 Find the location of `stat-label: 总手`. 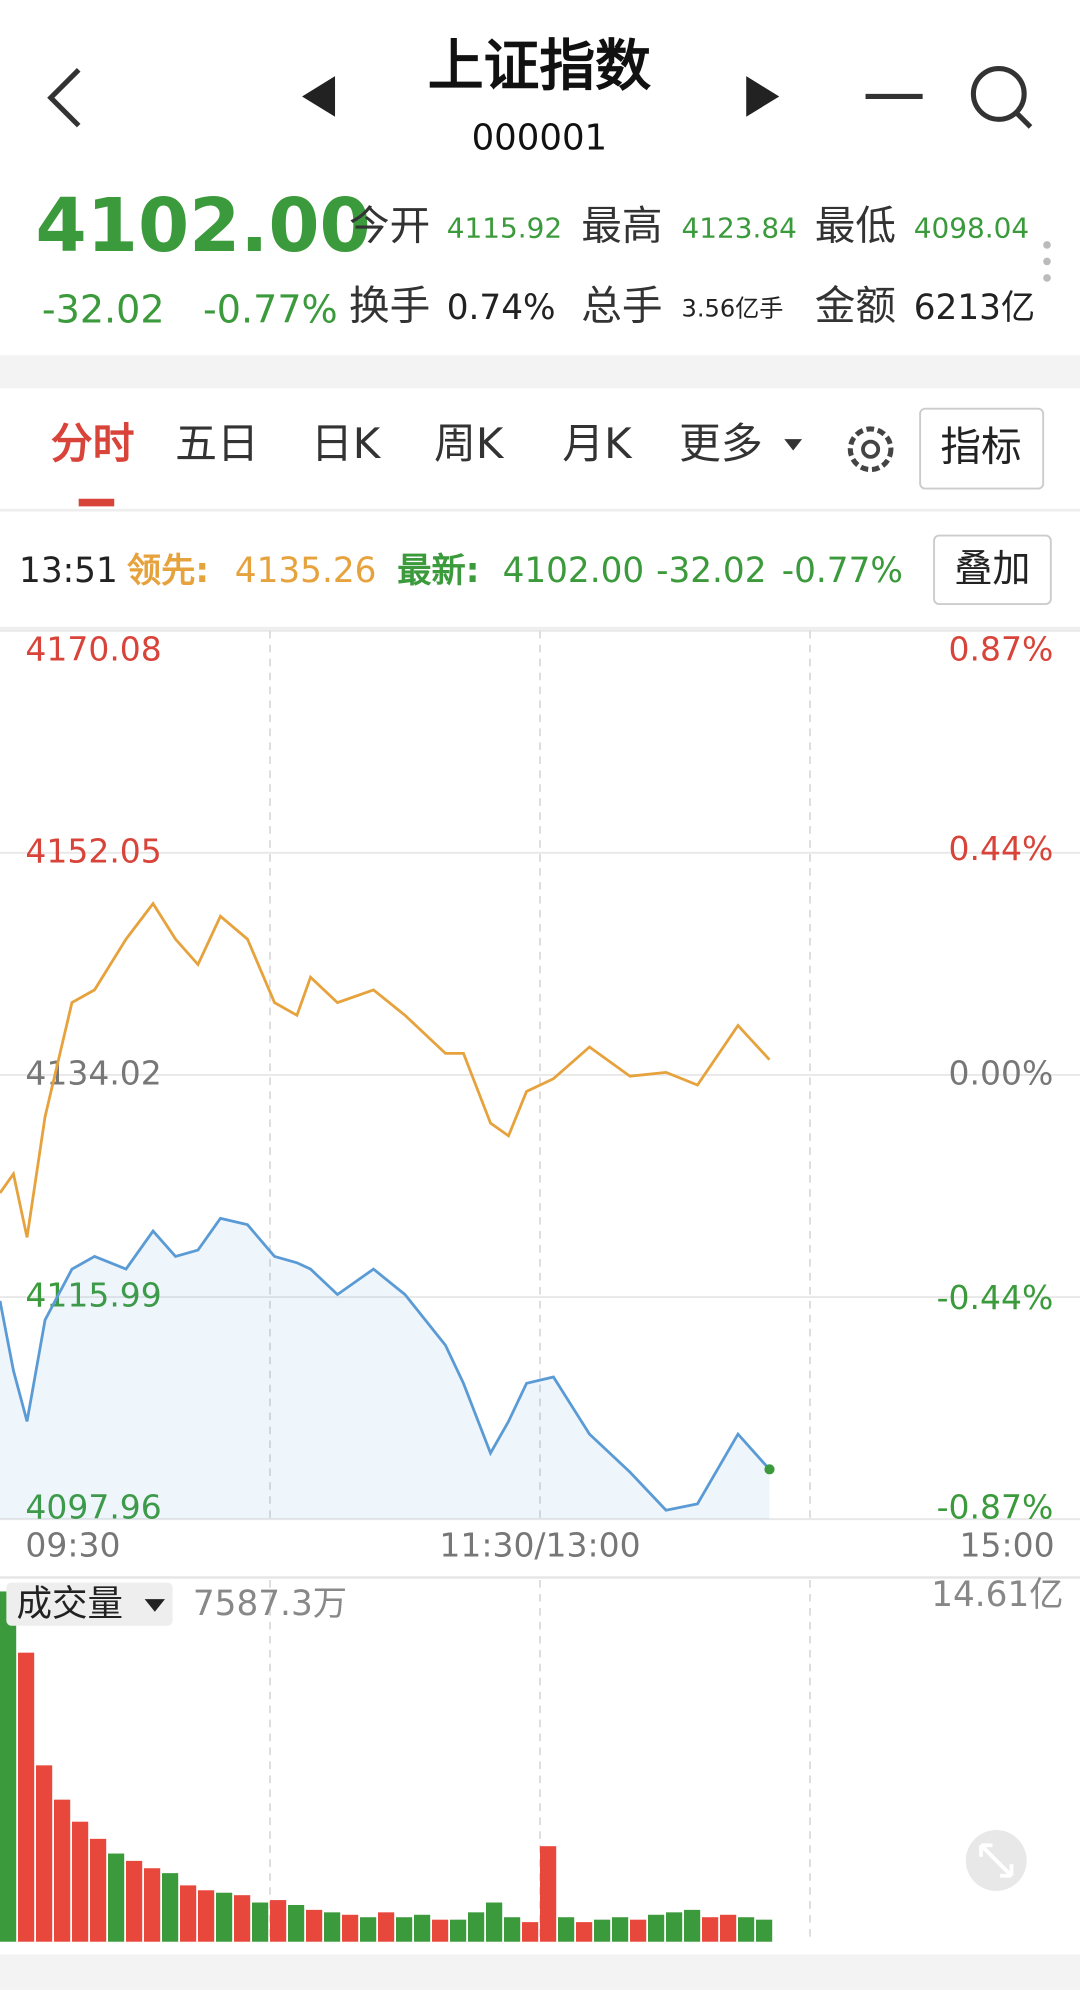

stat-label: 总手 is located at coordinates (621, 305).